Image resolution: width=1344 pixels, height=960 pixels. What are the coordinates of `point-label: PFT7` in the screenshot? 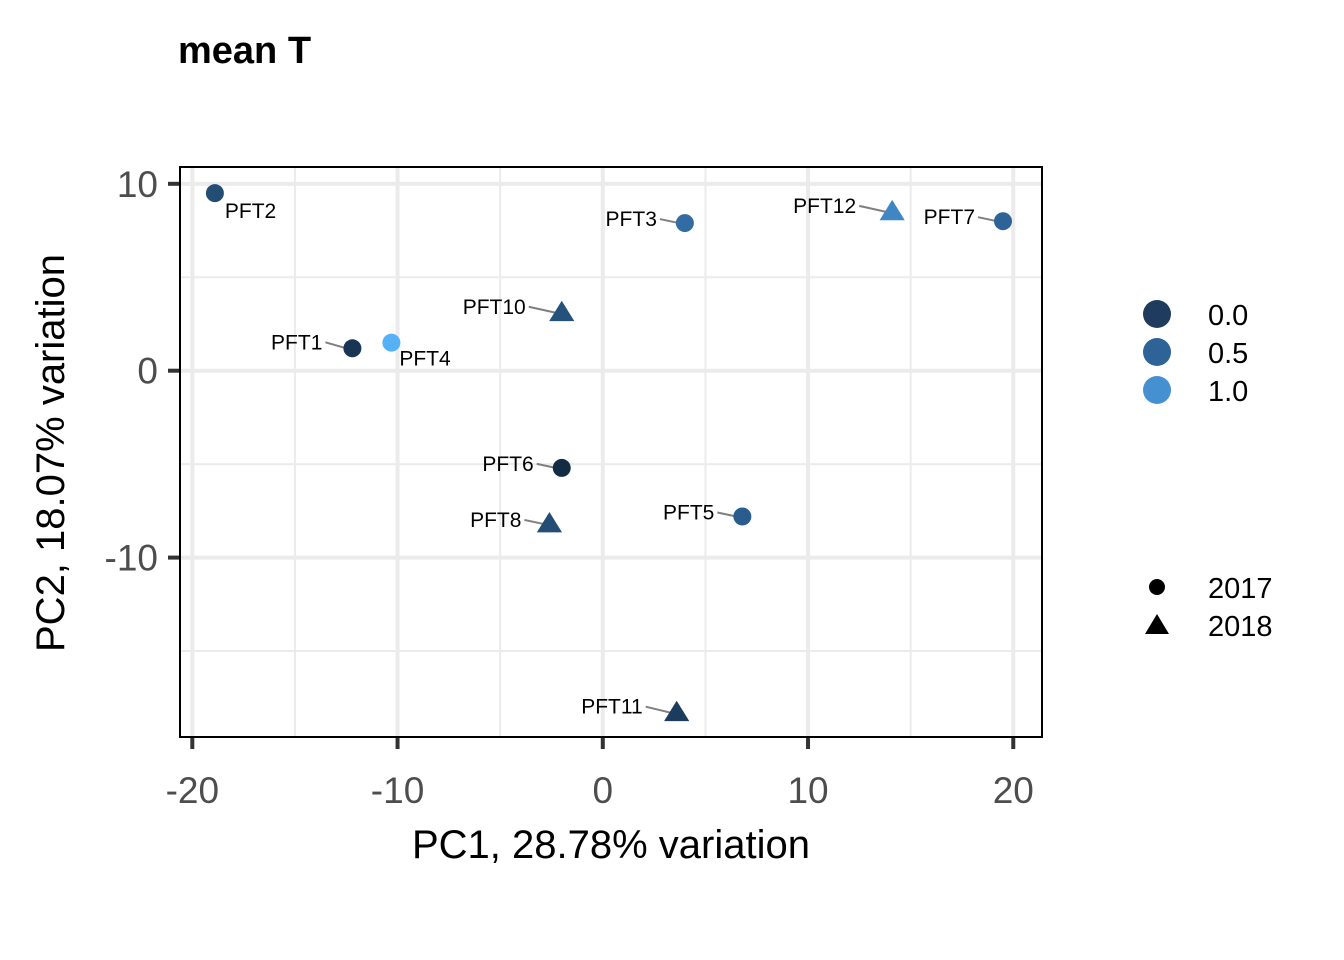 It's located at (949, 217).